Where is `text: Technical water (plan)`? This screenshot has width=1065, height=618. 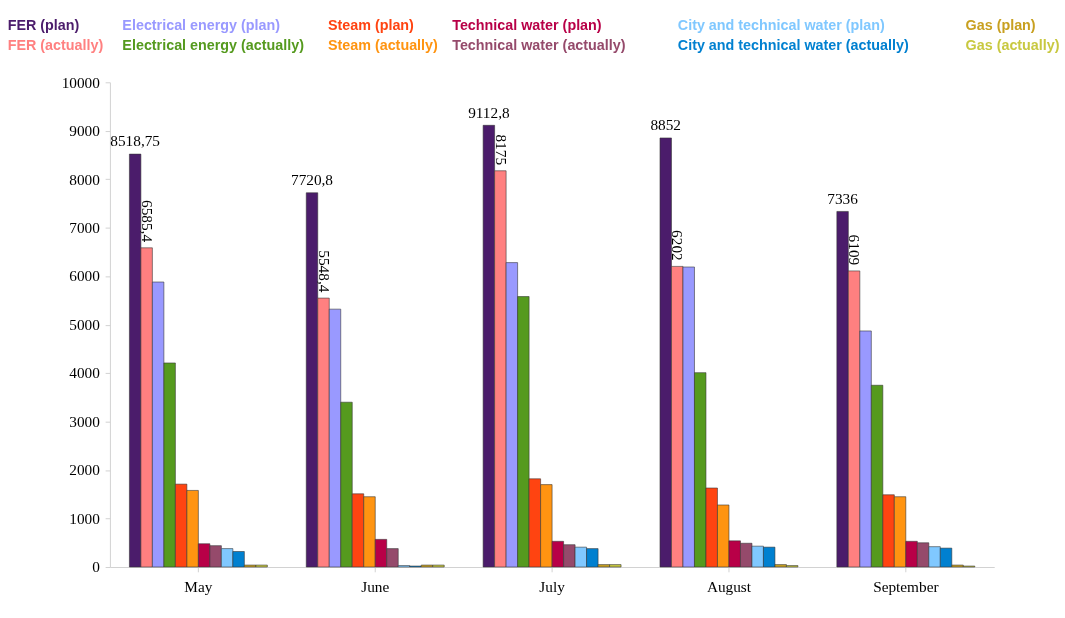
text: Technical water (plan) is located at coordinates (527, 24).